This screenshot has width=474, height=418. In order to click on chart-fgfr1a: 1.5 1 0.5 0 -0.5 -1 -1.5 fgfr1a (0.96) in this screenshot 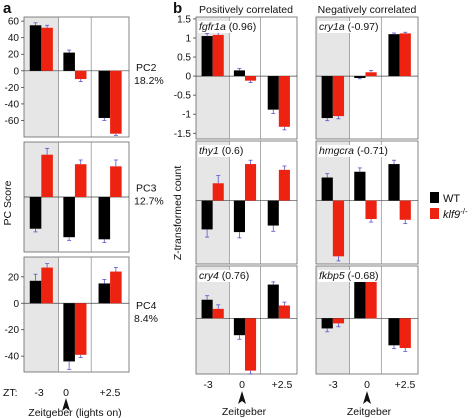, I will do `click(236, 77)`.